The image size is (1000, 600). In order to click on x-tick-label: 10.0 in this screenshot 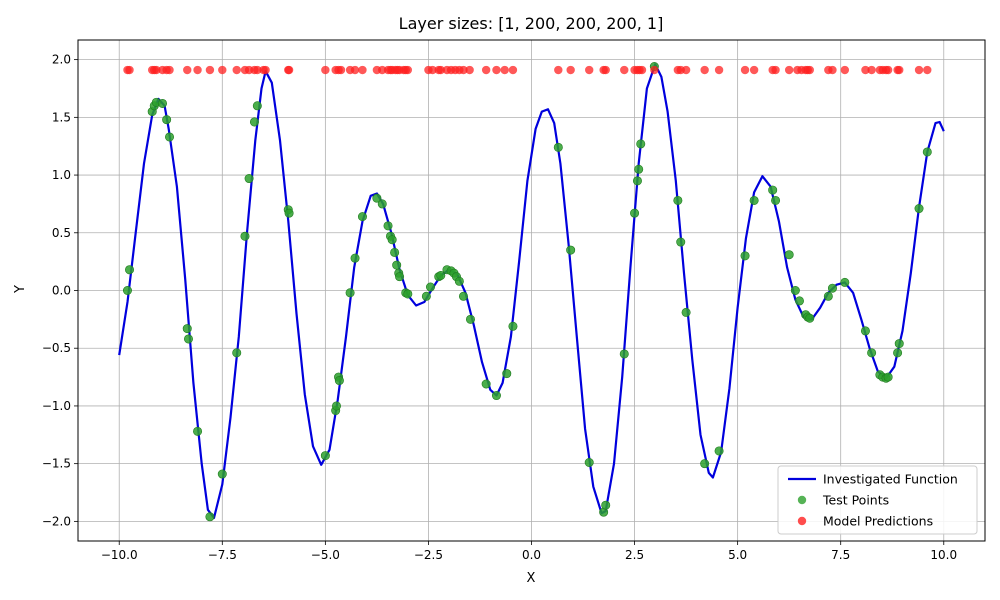, I will do `click(943, 555)`.